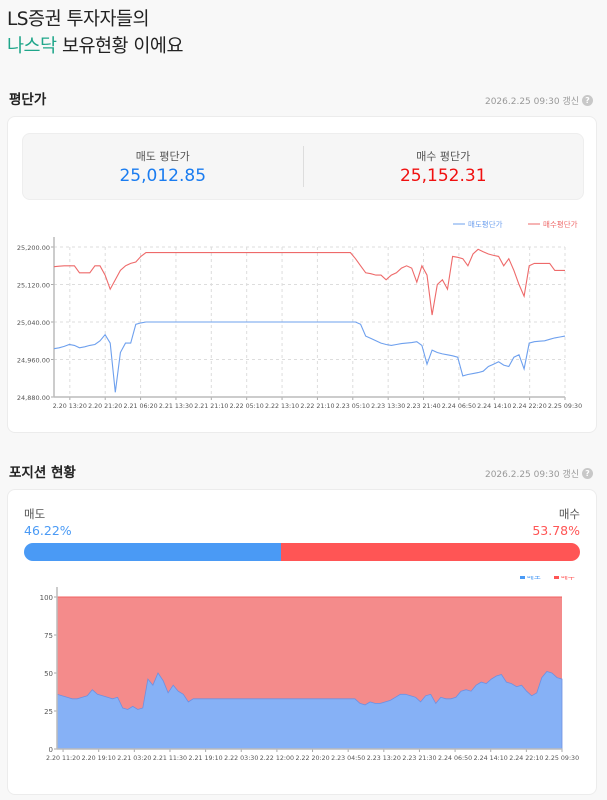  I want to click on x-tick-label: 2.21 03:20, so click(134, 758).